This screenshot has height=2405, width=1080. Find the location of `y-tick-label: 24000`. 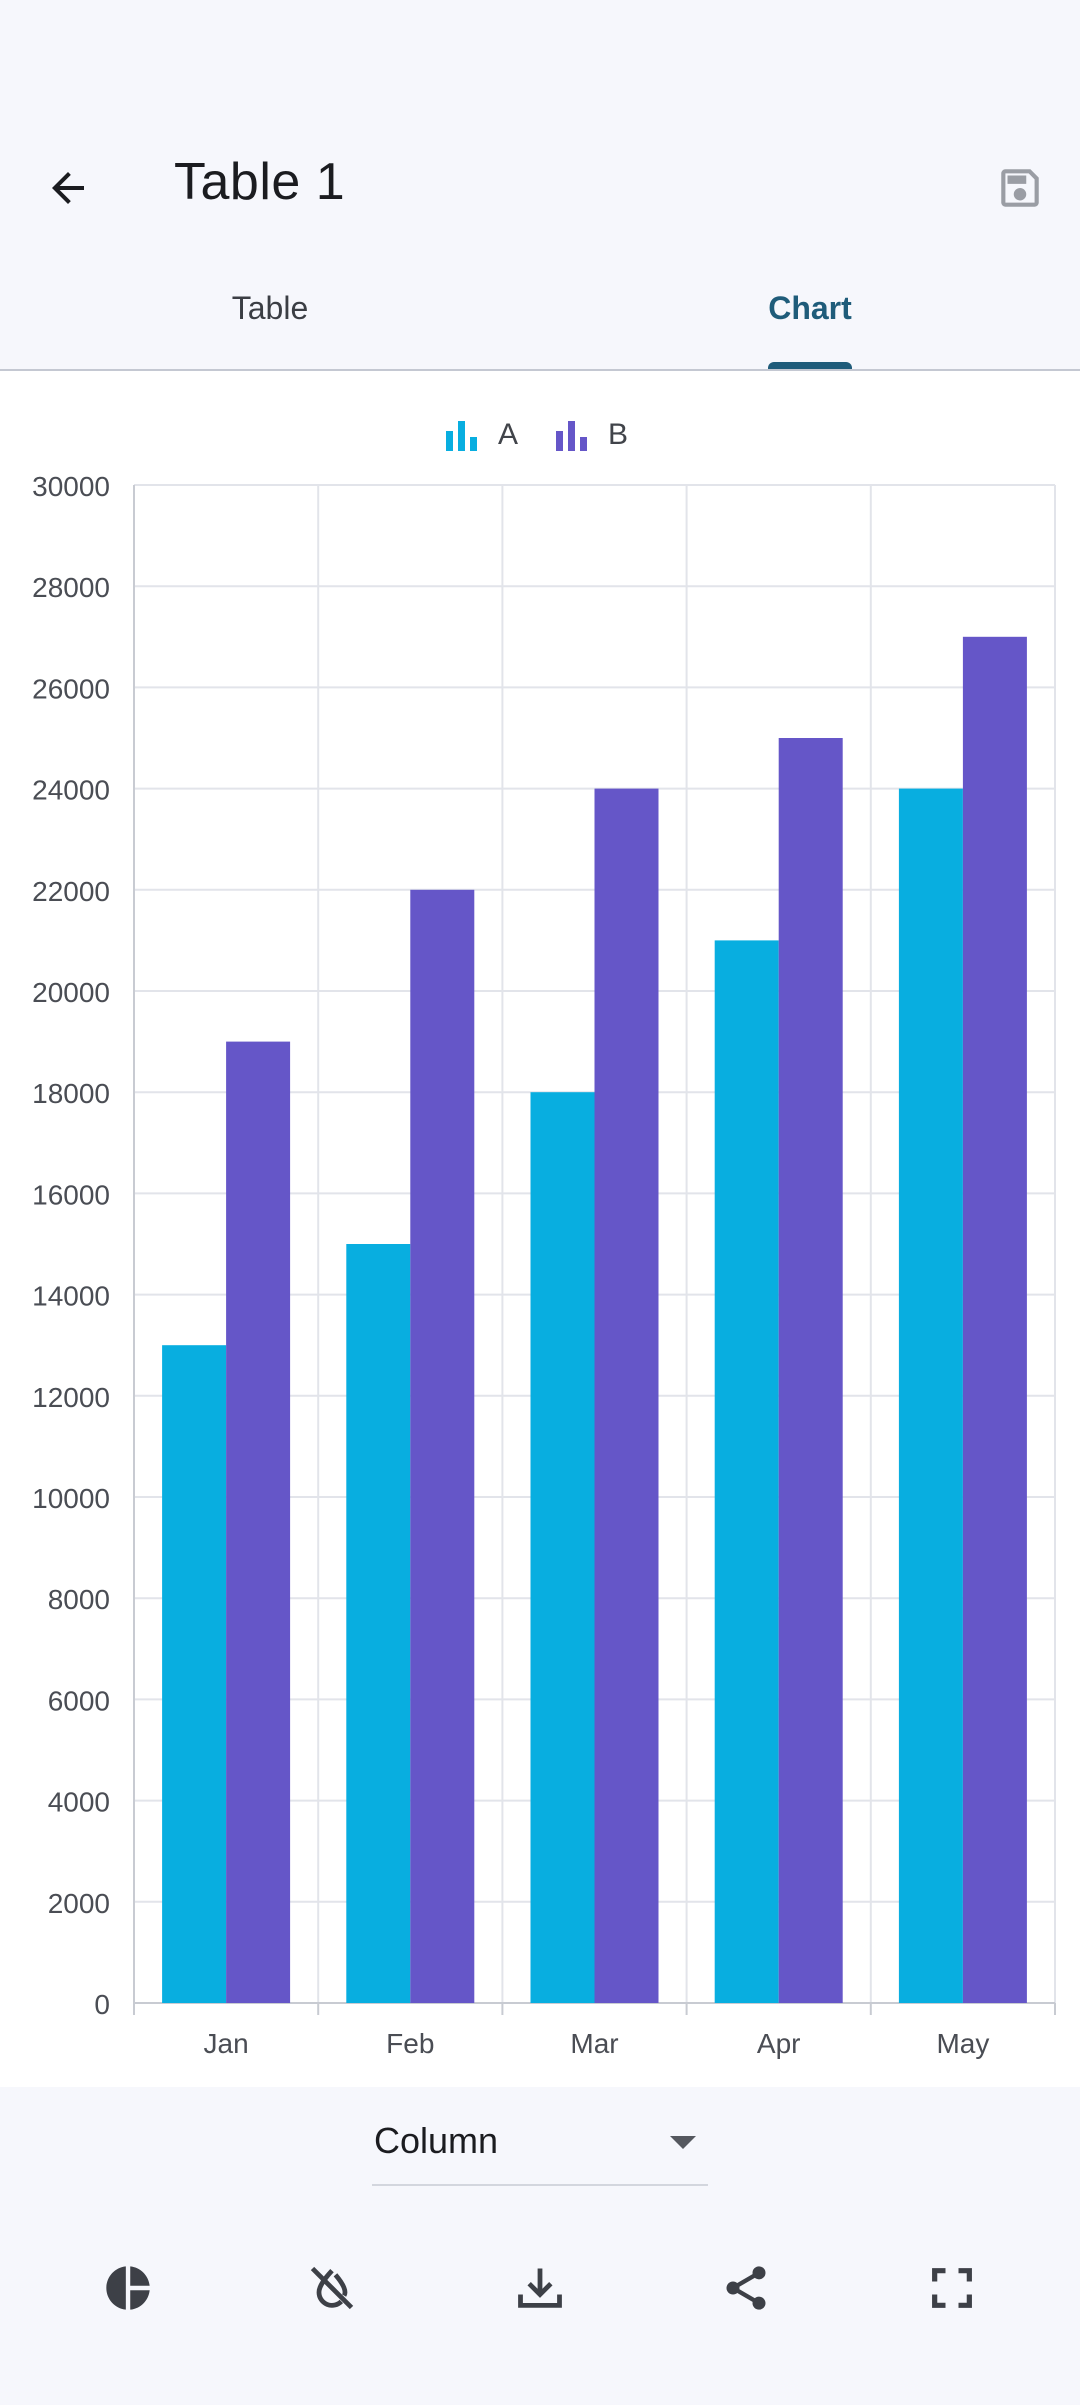

y-tick-label: 24000 is located at coordinates (71, 790).